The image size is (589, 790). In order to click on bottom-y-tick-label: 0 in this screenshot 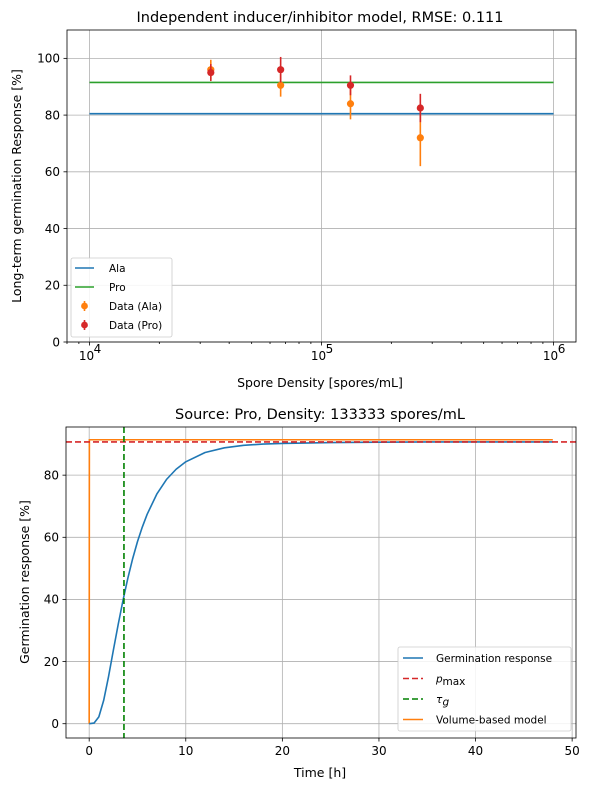, I will do `click(55, 724)`.